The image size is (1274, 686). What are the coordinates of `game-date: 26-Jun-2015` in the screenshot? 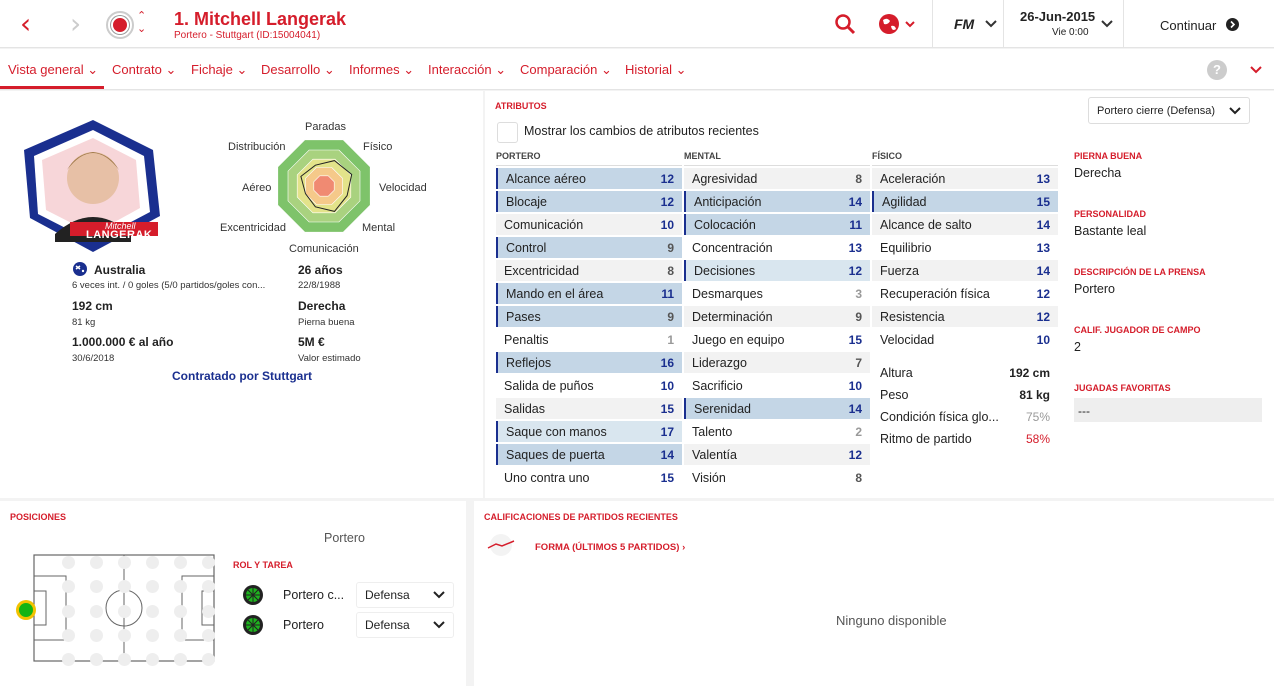 It's located at (1058, 16).